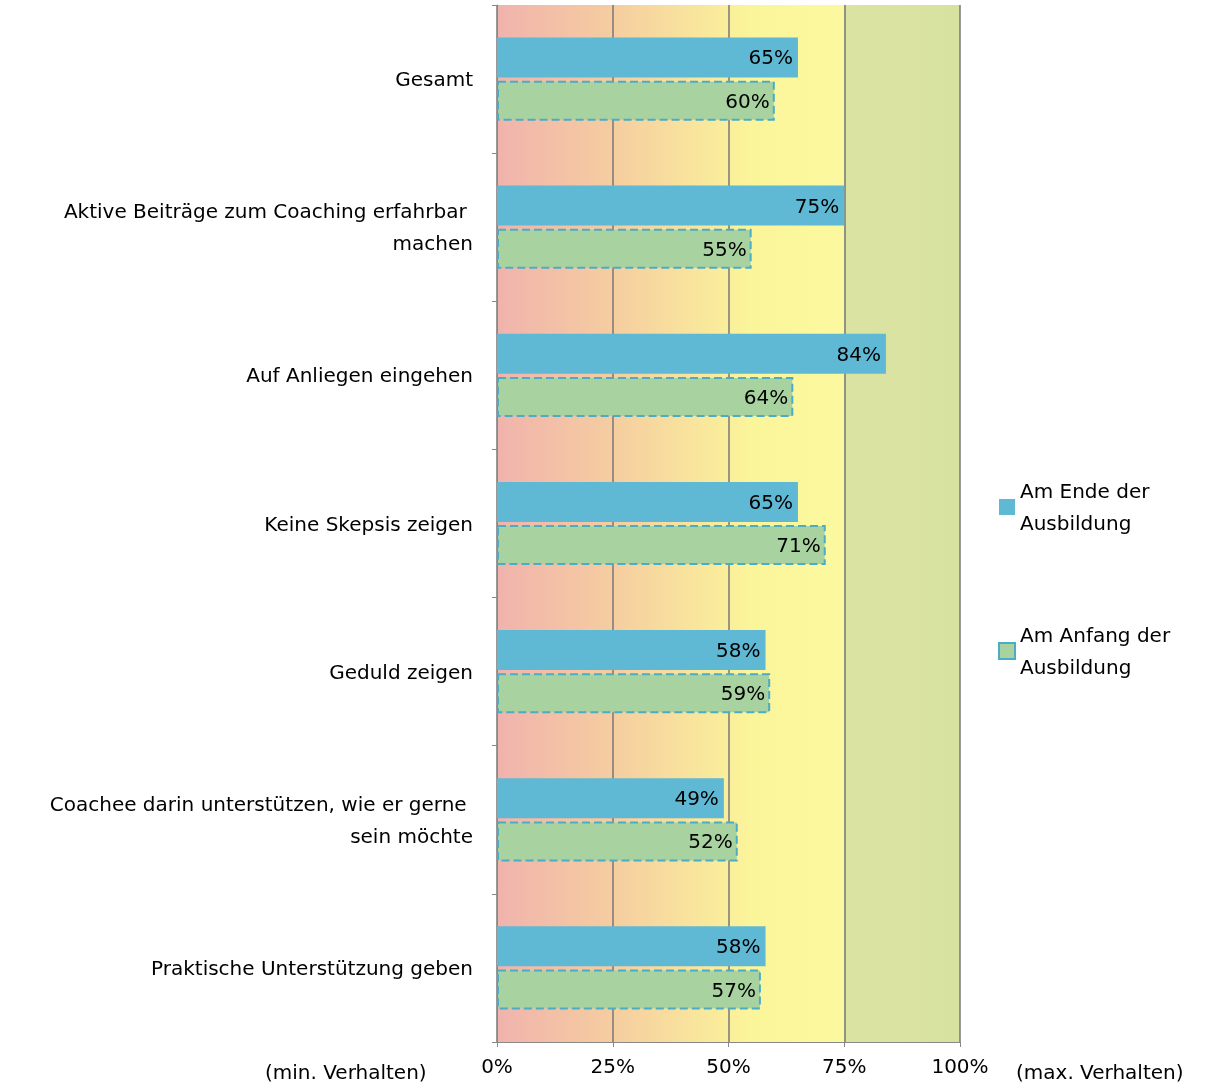  What do you see at coordinates (1088, 507) in the screenshot?
I see `legend-label: Am Ende der Ausbildung` at bounding box center [1088, 507].